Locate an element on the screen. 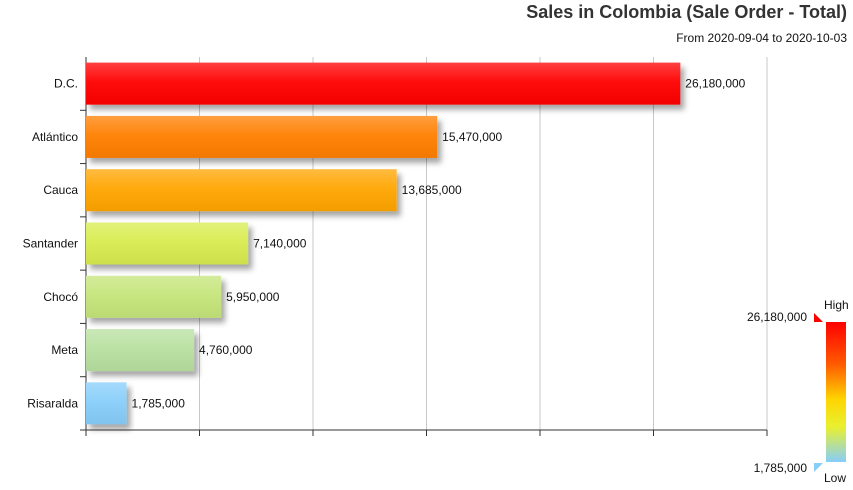  legend-low-label: Low is located at coordinates (835, 478).